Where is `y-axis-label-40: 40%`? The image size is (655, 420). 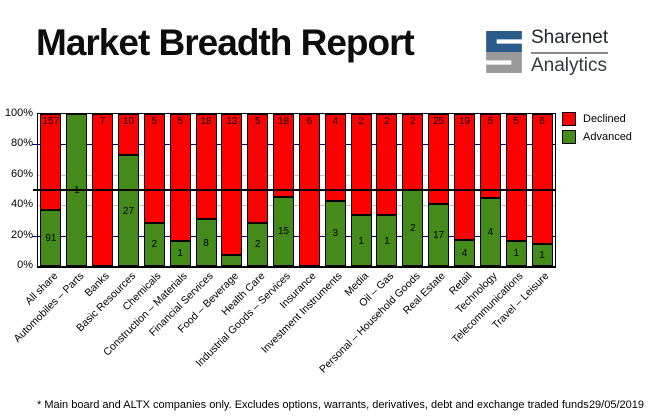
y-axis-label-40: 40% is located at coordinates (21, 204).